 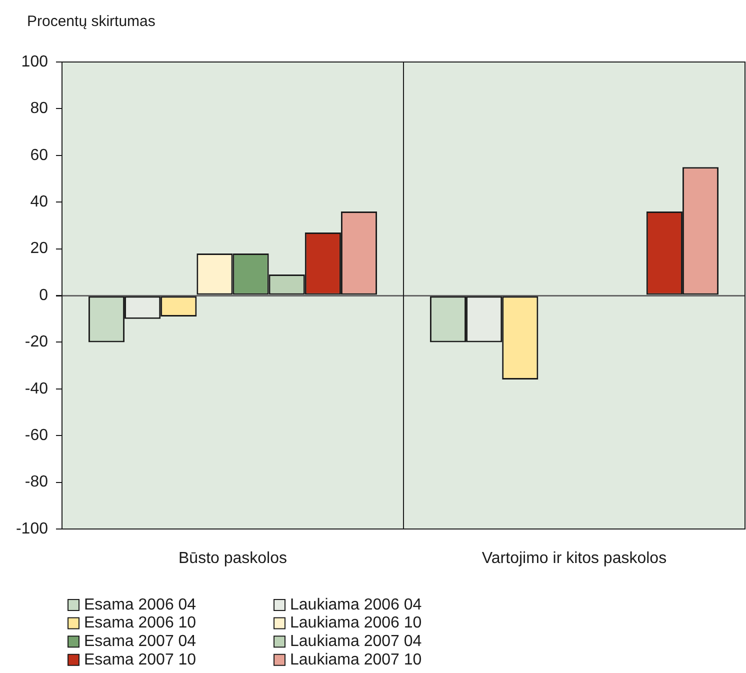 What do you see at coordinates (356, 641) in the screenshot?
I see `legend-label: Laukiama 2007 04` at bounding box center [356, 641].